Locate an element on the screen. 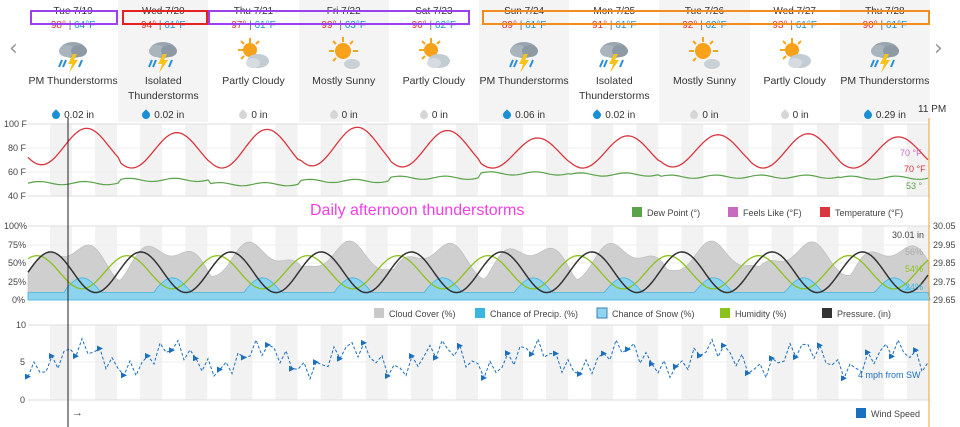  previous-arrow-button: ‹ is located at coordinates (13, 48).